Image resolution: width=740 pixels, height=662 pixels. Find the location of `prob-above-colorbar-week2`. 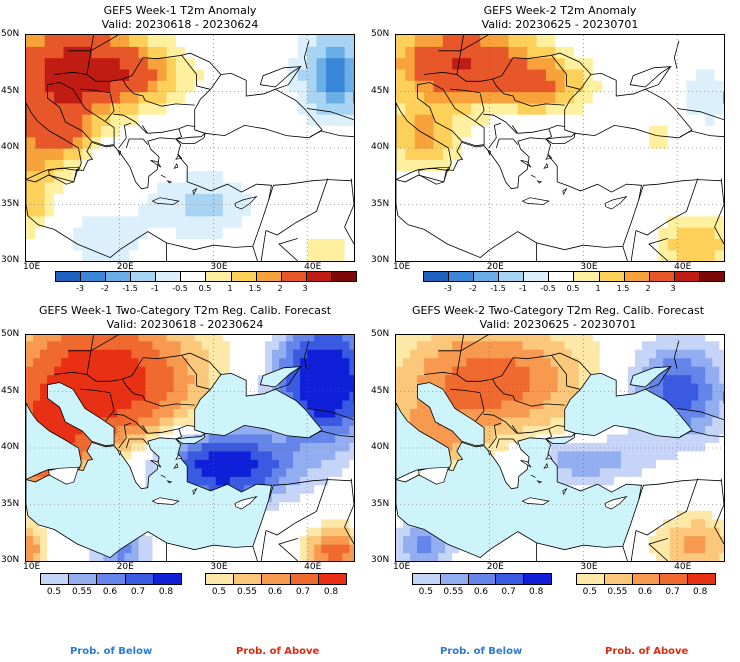

prob-above-colorbar-week2 is located at coordinates (646, 579).